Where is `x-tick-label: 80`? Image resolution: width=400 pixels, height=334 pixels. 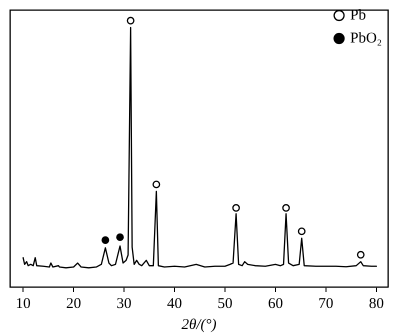
x-tick-label: 80 is located at coordinates (376, 304).